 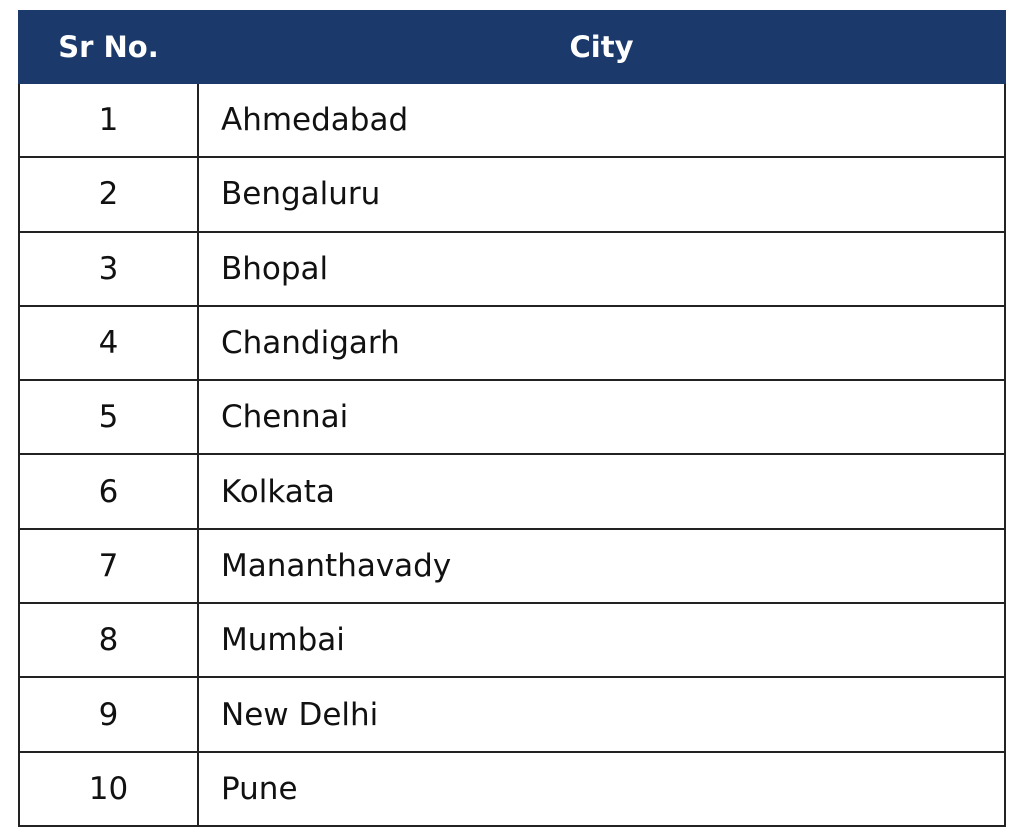 I want to click on table-row: 5 Chennai, so click(x=512, y=417).